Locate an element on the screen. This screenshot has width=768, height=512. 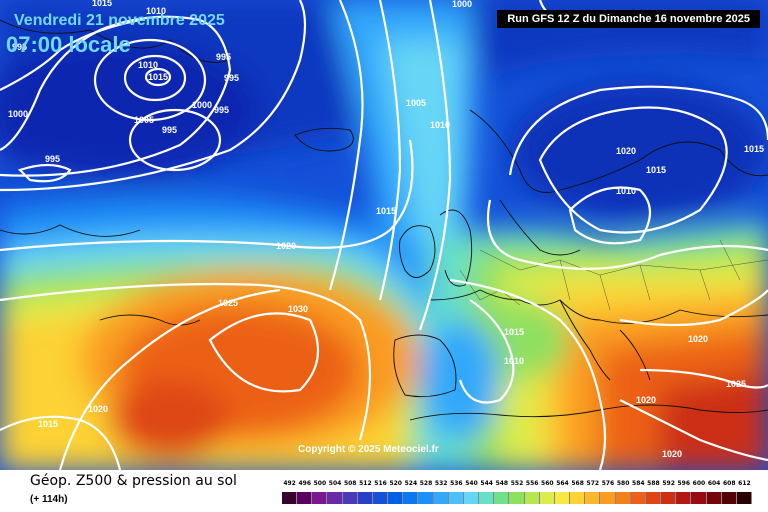
lead-time: (+ 114h) is located at coordinates (49, 499).